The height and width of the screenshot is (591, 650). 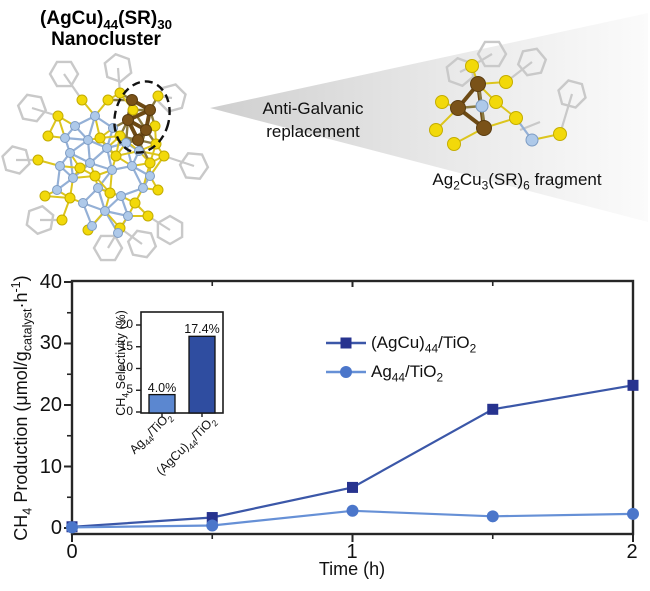 What do you see at coordinates (106, 39) in the screenshot?
I see `cluster-title-line2: Nanocluster` at bounding box center [106, 39].